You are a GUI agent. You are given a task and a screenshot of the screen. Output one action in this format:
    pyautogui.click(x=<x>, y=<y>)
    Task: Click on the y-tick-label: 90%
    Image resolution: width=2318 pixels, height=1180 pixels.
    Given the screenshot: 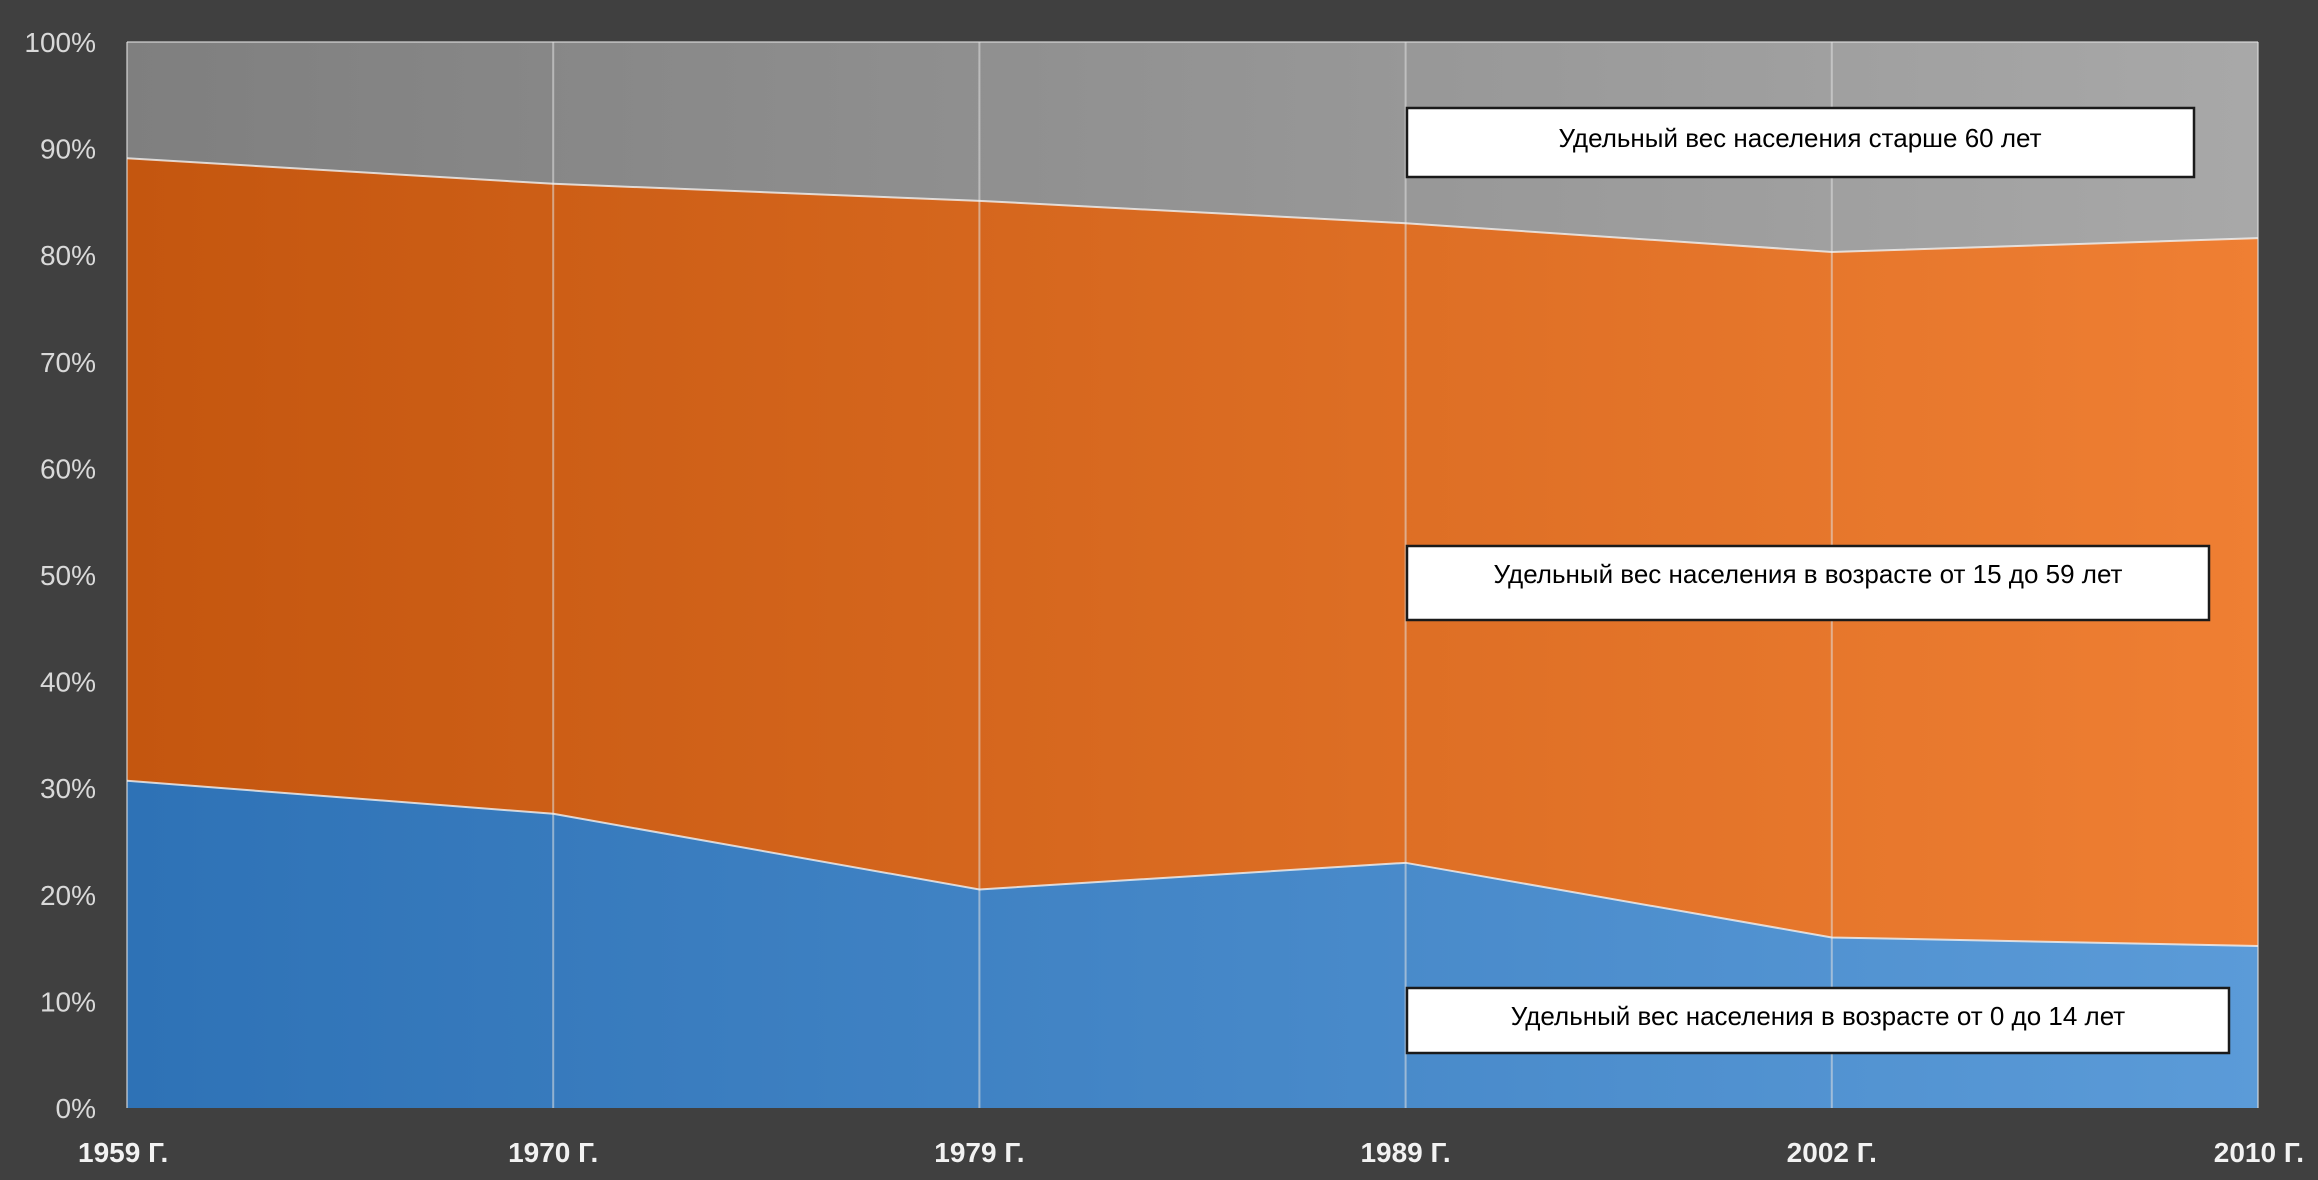 What is the action you would take?
    pyautogui.click(x=68, y=149)
    